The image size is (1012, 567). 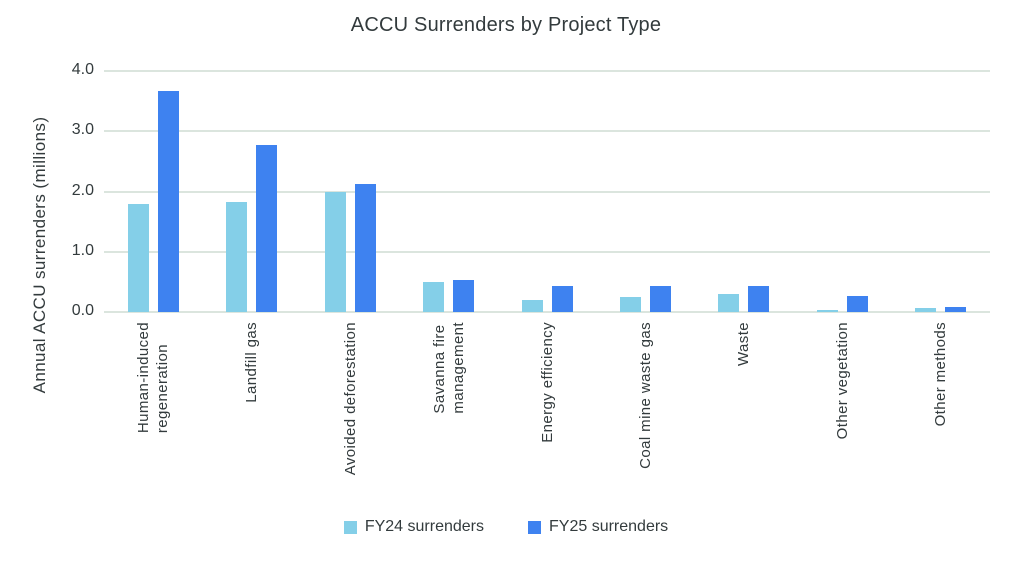 What do you see at coordinates (941, 374) in the screenshot?
I see `category-label-other-methods: Other methods` at bounding box center [941, 374].